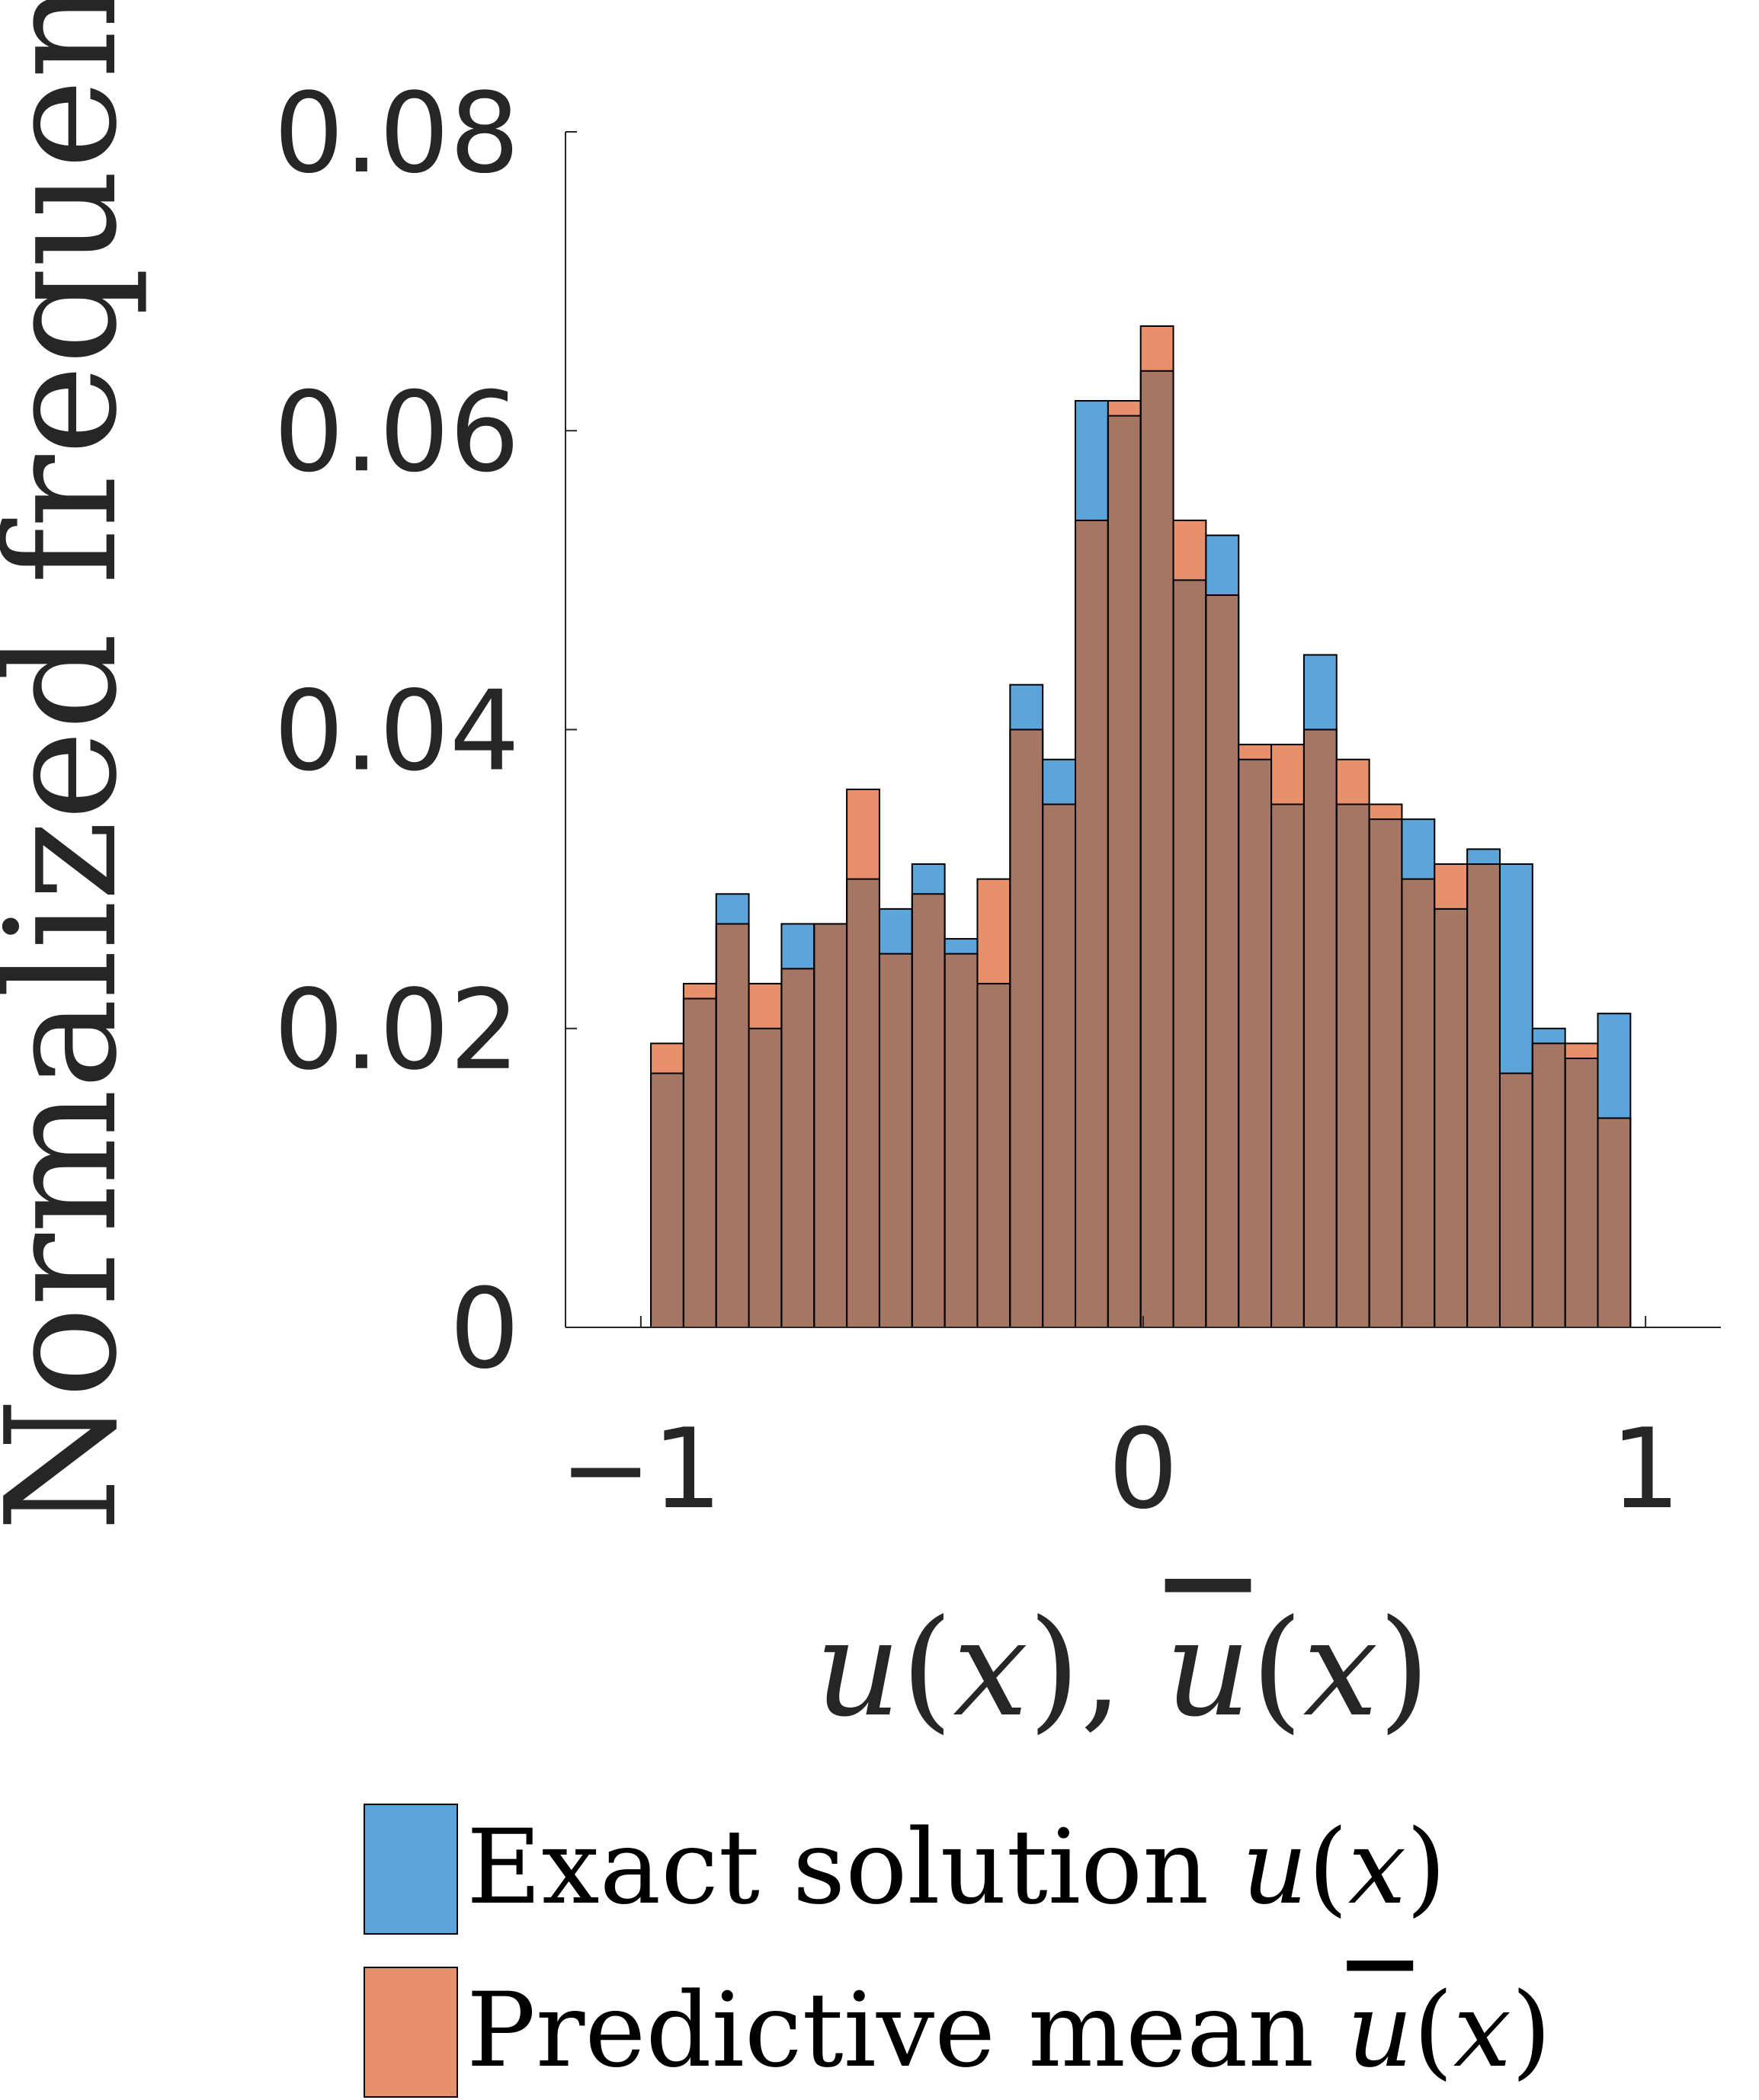  Describe the element at coordinates (1122, 1669) in the screenshot. I see `x-axis-title: u(x), u(x)` at that location.